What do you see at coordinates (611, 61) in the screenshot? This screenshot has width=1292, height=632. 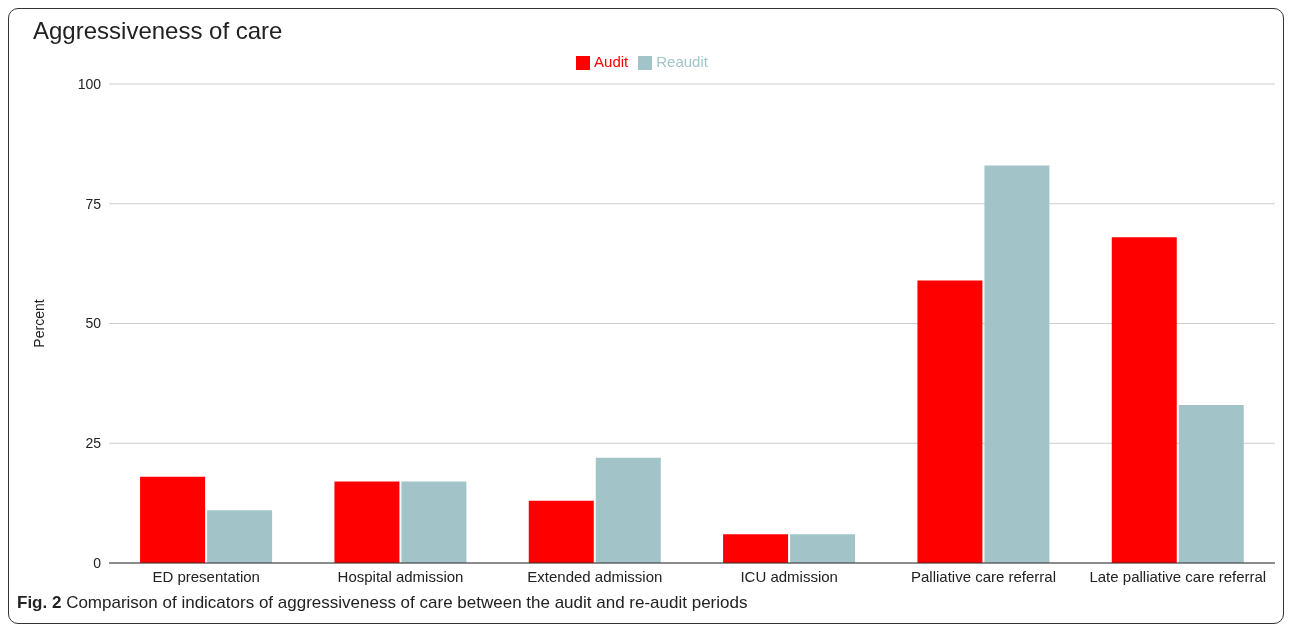 I see `legend-label: Audit` at bounding box center [611, 61].